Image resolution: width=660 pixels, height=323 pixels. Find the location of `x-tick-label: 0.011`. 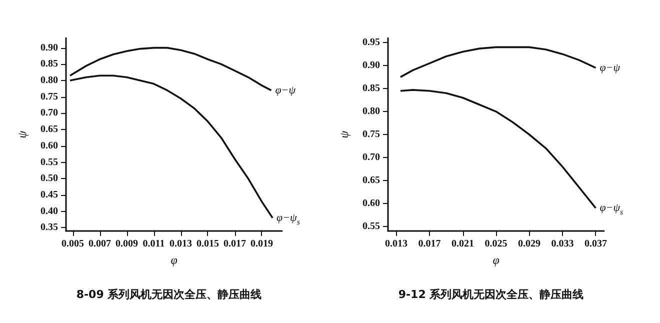

x-tick-label: 0.011 is located at coordinates (153, 244).